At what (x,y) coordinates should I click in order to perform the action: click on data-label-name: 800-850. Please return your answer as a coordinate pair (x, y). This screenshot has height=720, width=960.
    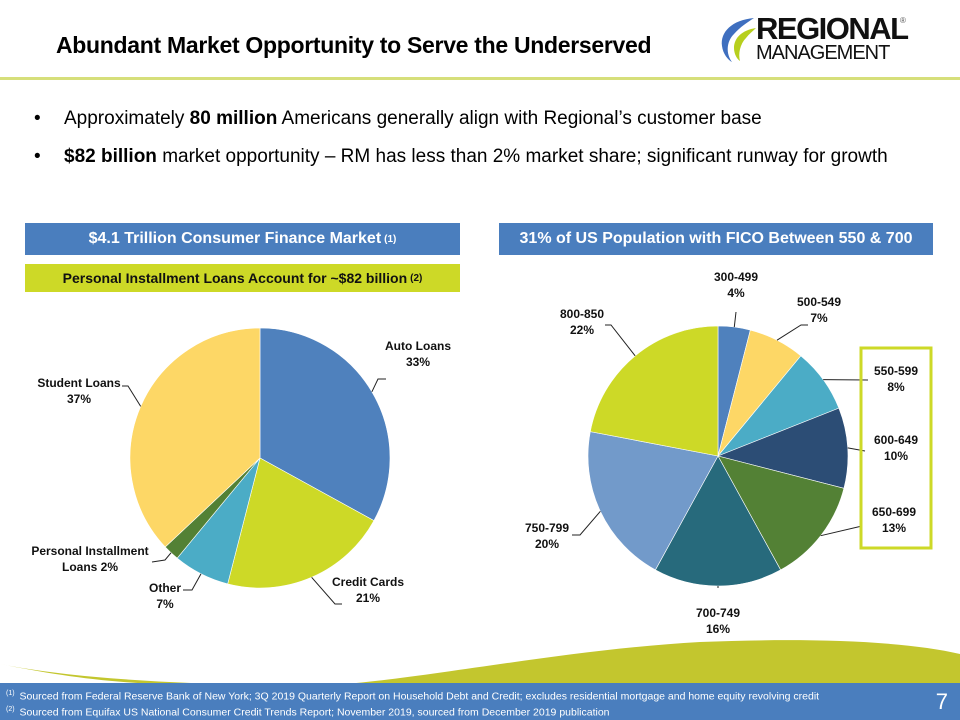
    Looking at the image, I should click on (582, 314).